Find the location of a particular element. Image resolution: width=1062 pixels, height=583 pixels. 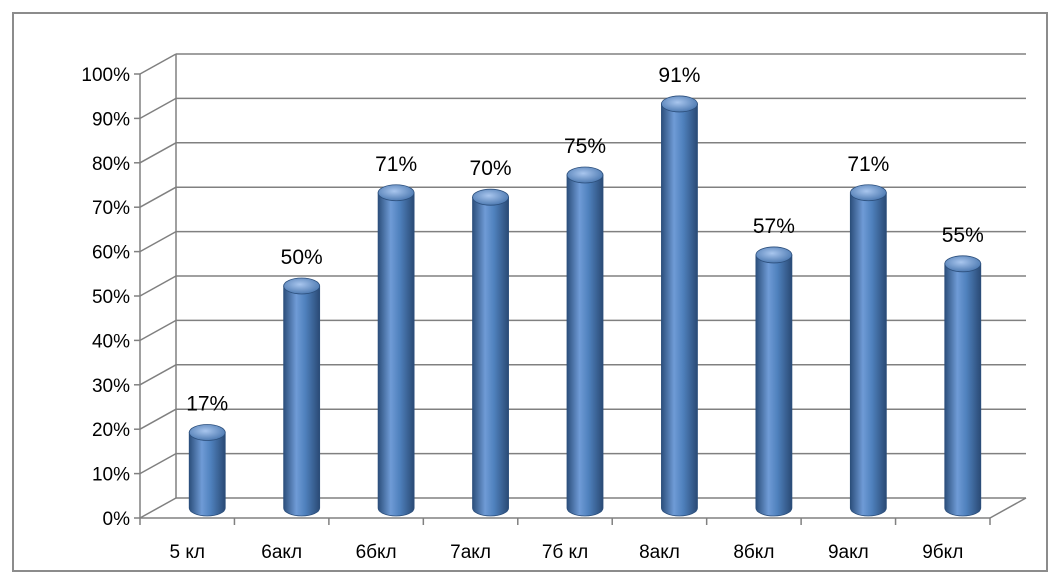

y-tick-label: 10% is located at coordinates (111, 475).